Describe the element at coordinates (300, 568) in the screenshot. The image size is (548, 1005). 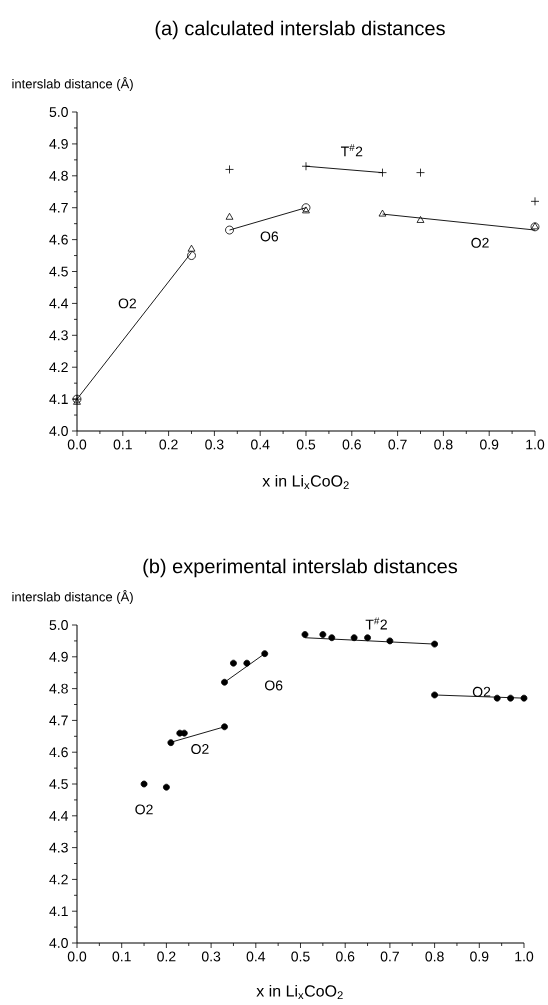
I see `chart-title: (b) experimental interslab distances` at that location.